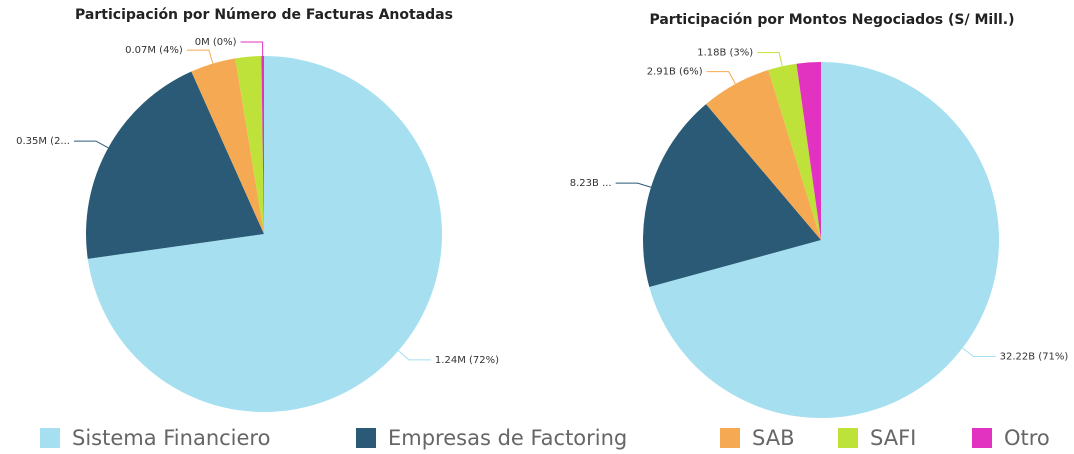 Image resolution: width=1074 pixels, height=454 pixels. I want to click on legend-label: Empresas de Factoring, so click(507, 438).